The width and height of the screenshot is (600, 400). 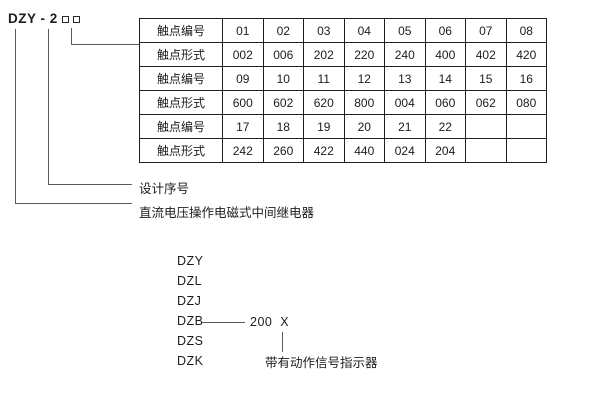 I want to click on table-cell: 600, so click(x=243, y=102).